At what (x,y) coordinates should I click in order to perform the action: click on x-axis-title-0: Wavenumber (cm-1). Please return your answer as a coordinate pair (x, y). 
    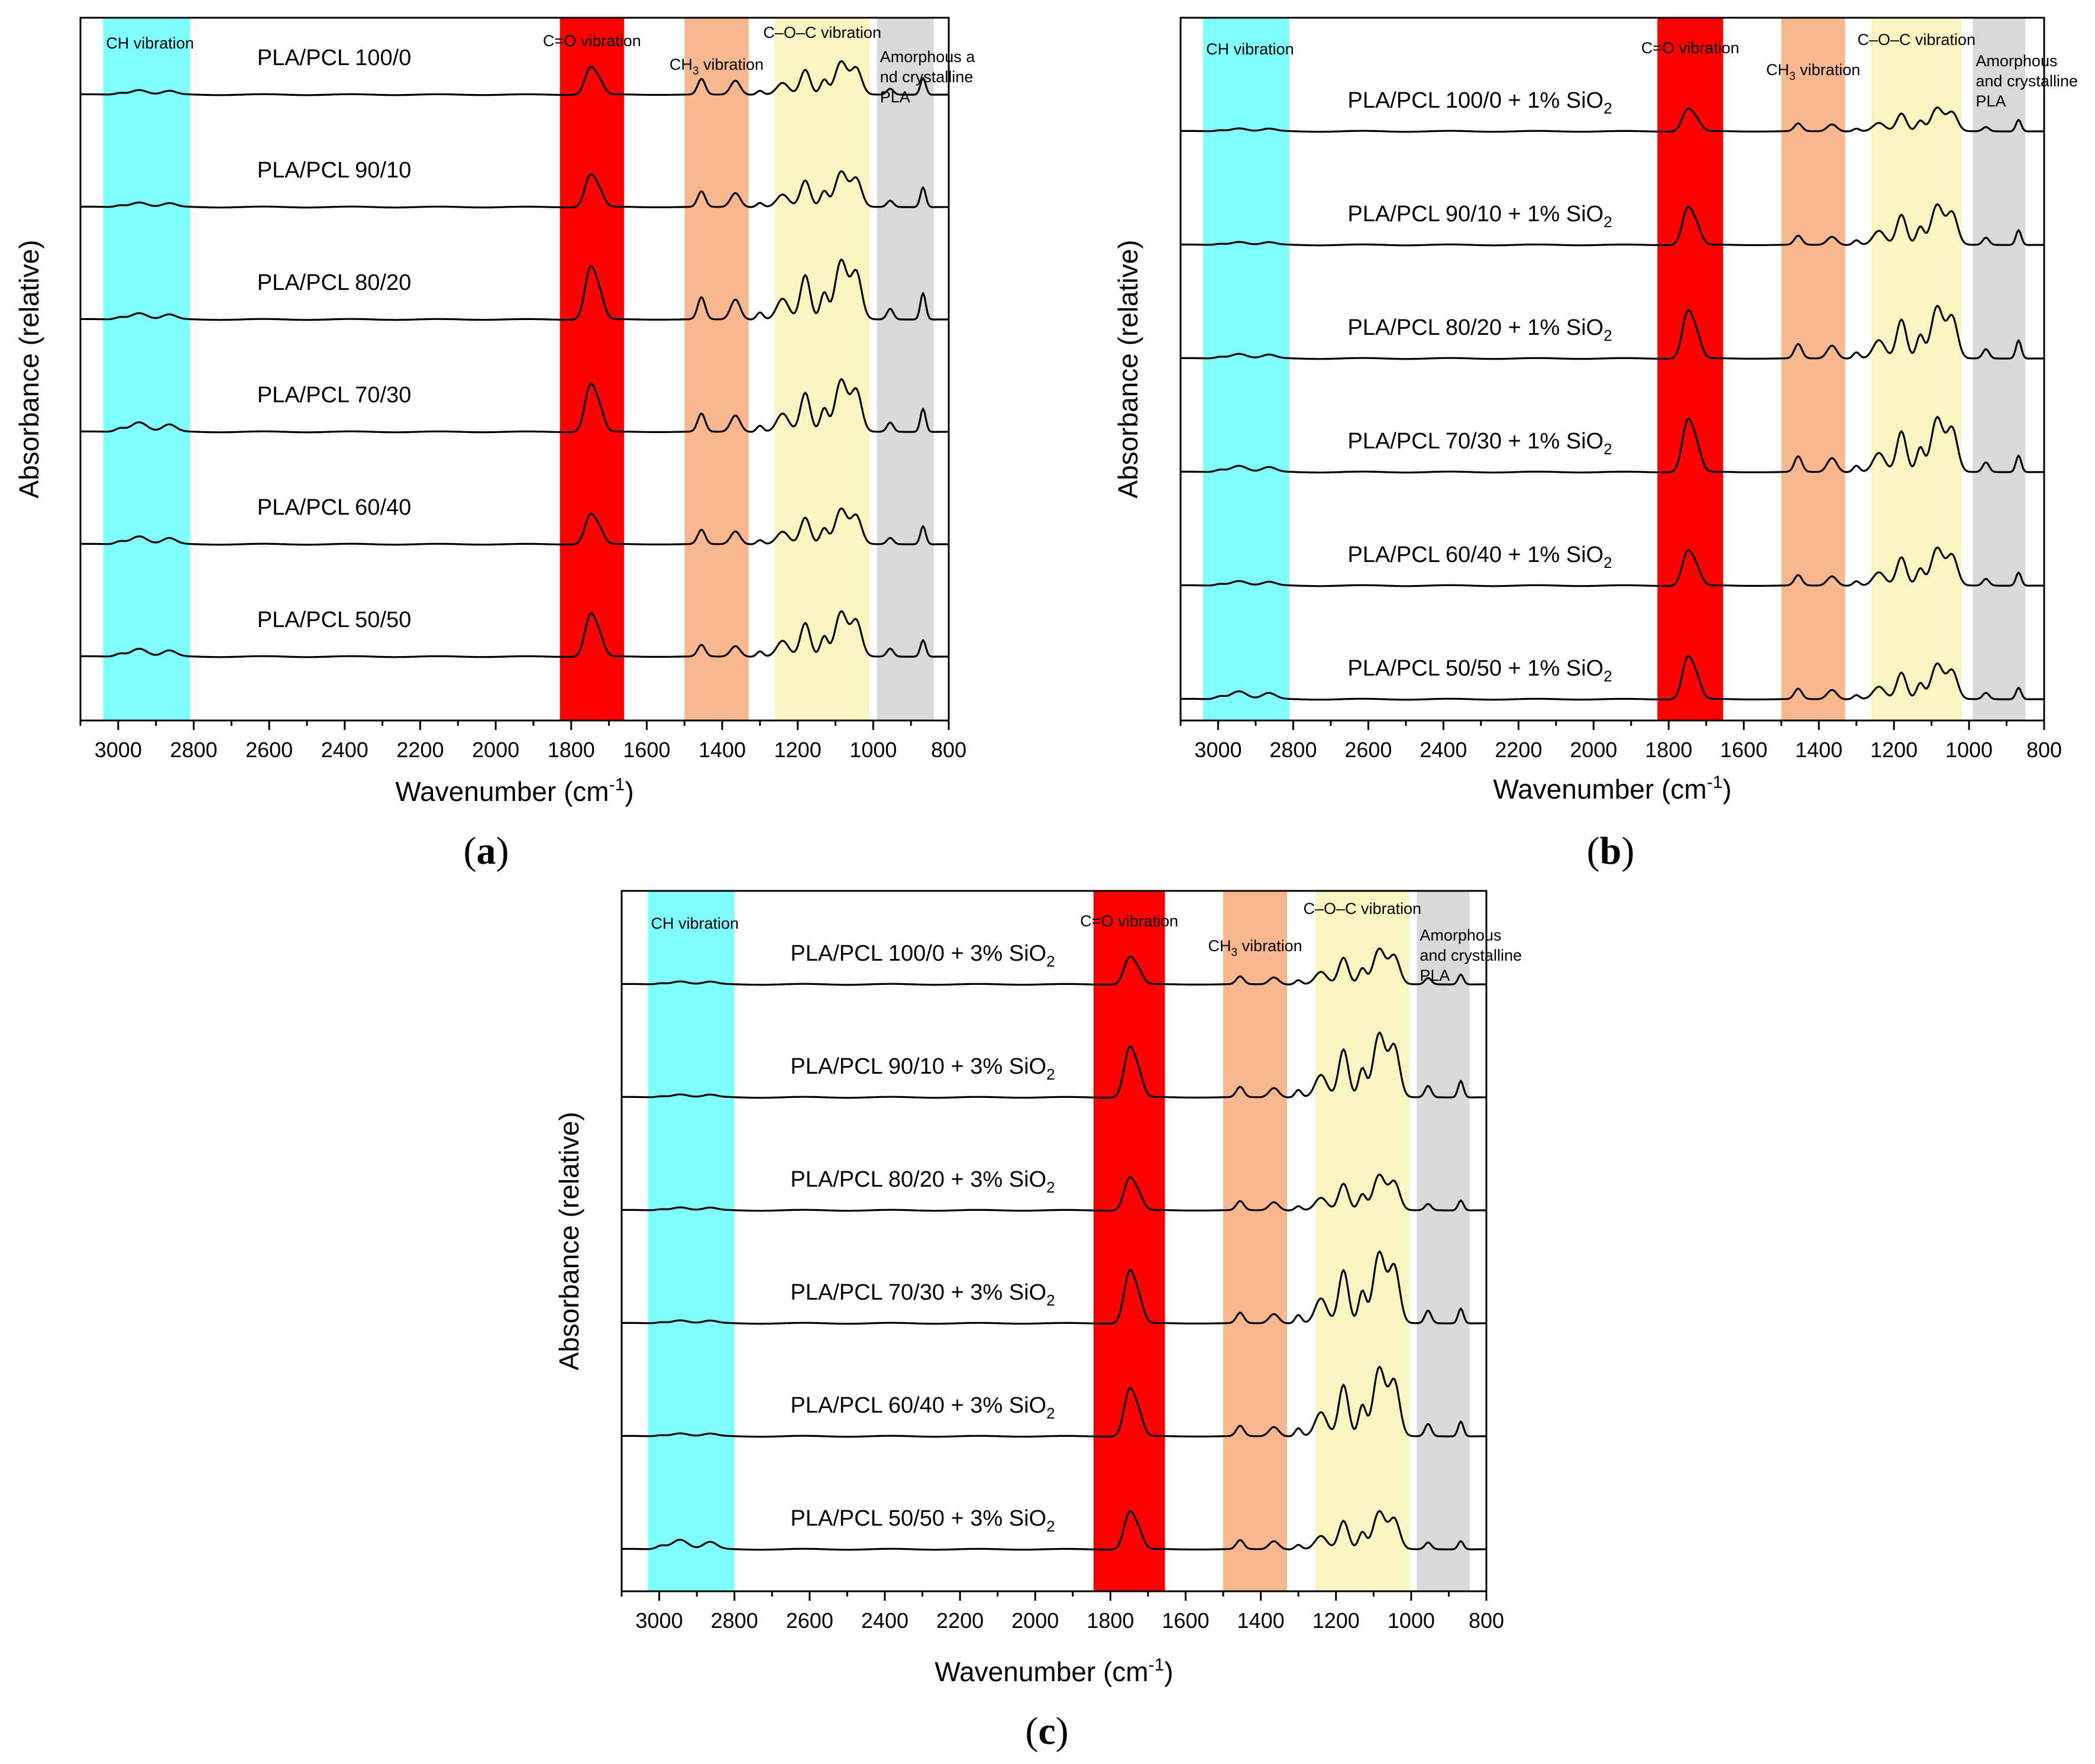
    Looking at the image, I should click on (514, 791).